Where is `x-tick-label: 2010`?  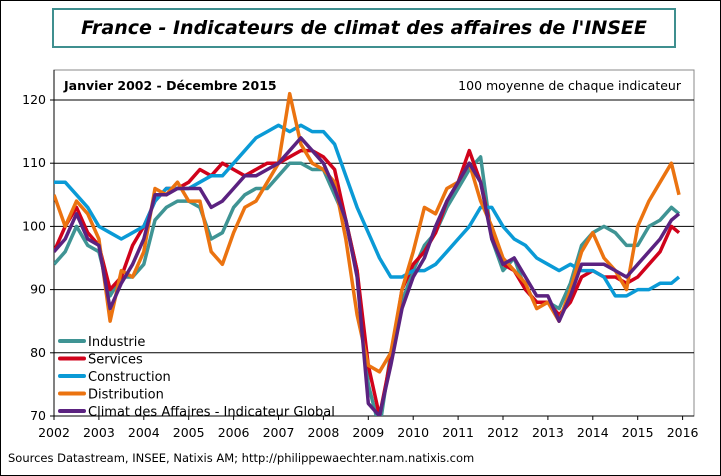 x-tick-label: 2010 is located at coordinates (413, 432).